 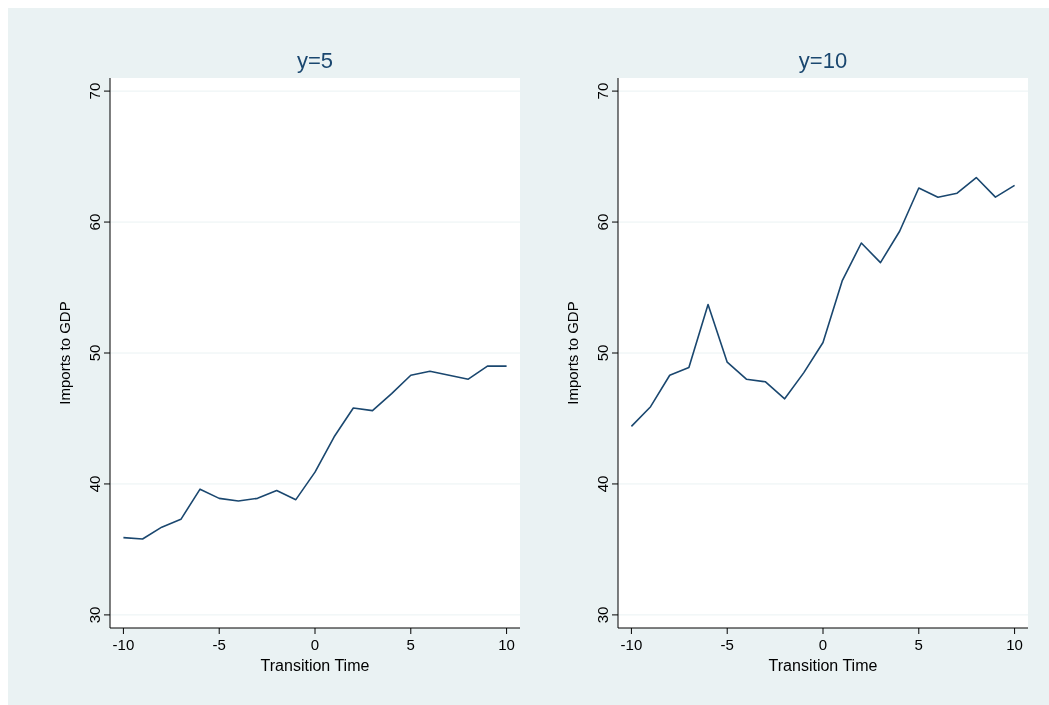 What do you see at coordinates (823, 60) in the screenshot?
I see `chart-title: y=10` at bounding box center [823, 60].